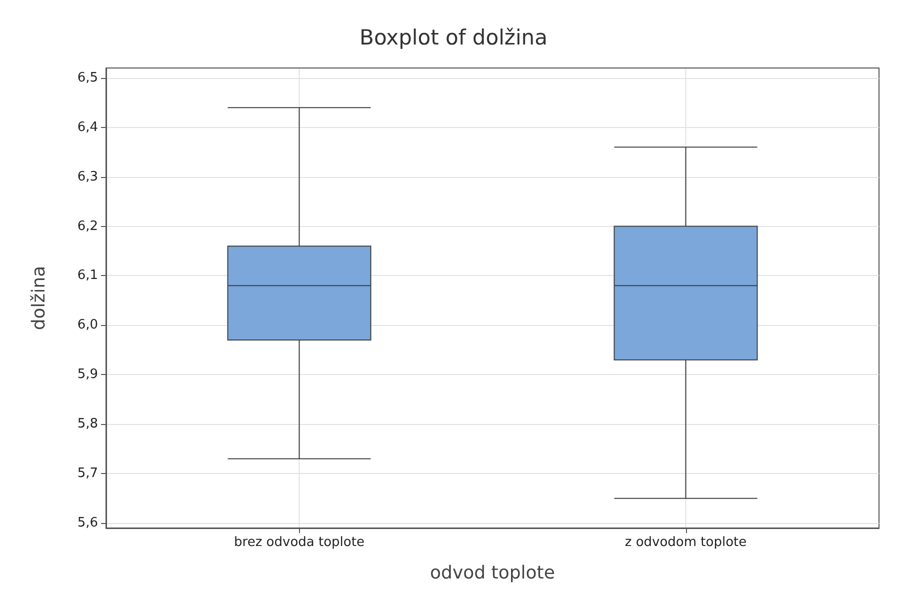  What do you see at coordinates (454, 38) in the screenshot?
I see `chart-title: Boxplot of dolžina` at bounding box center [454, 38].